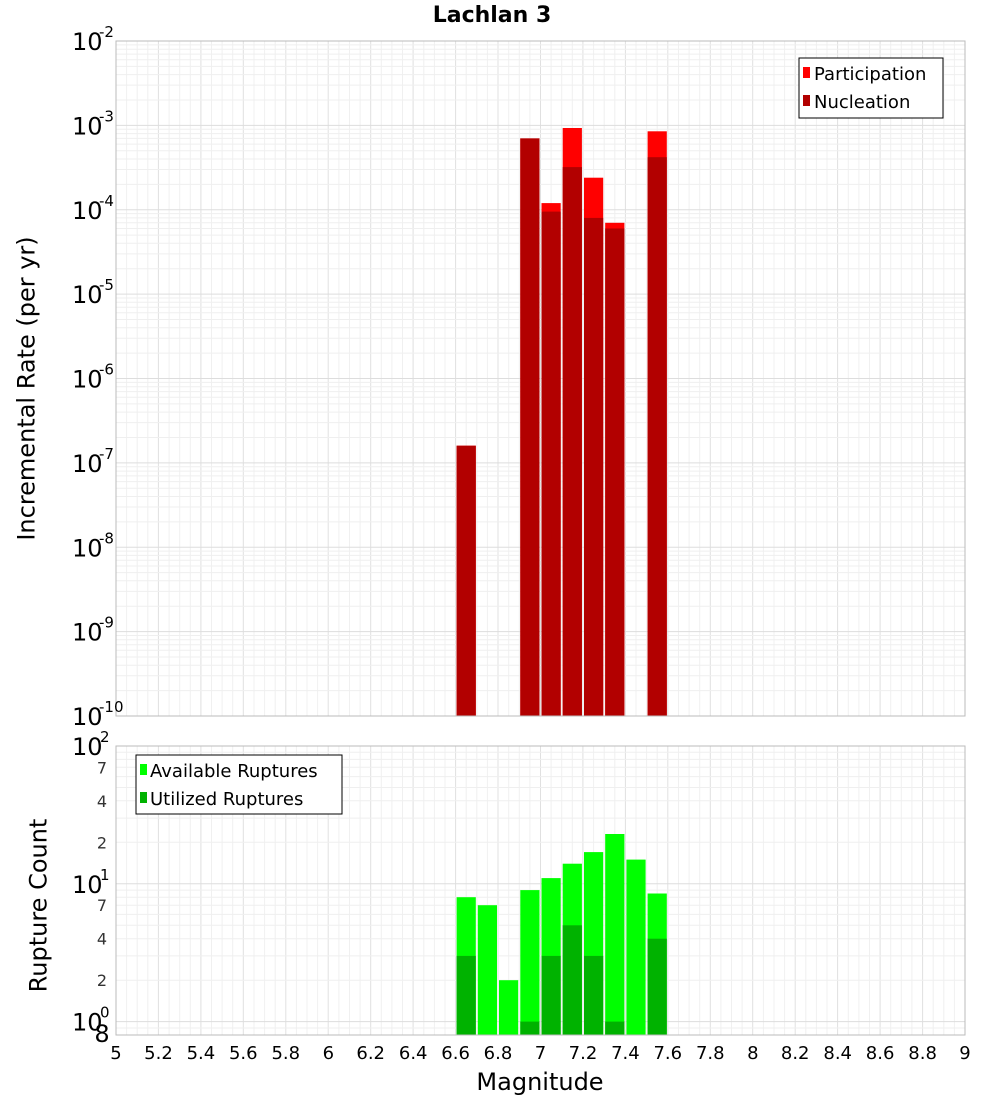  What do you see at coordinates (143, 797) in the screenshot?
I see `legend-swatch-utilized` at bounding box center [143, 797].